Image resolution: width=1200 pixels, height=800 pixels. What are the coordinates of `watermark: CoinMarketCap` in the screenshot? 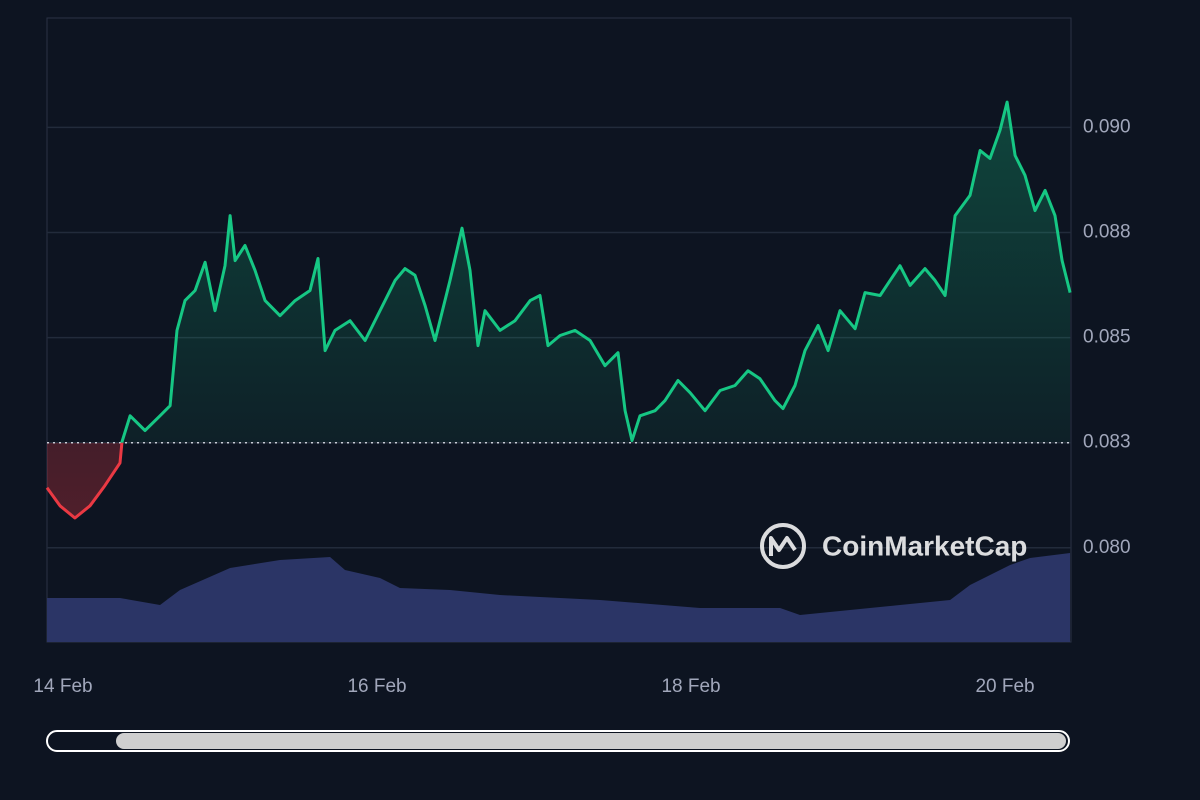 It's located at (893, 546).